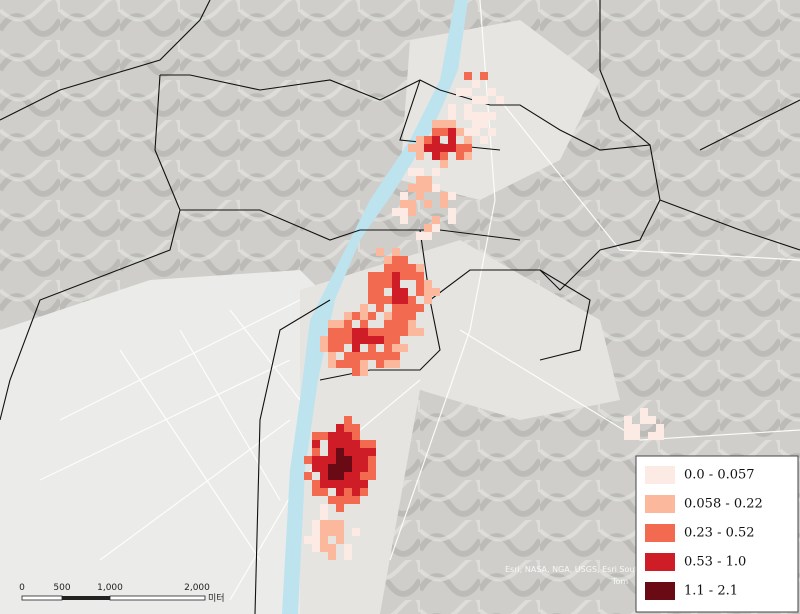 The width and height of the screenshot is (800, 614). I want to click on attribution: Tom, so click(619, 581).